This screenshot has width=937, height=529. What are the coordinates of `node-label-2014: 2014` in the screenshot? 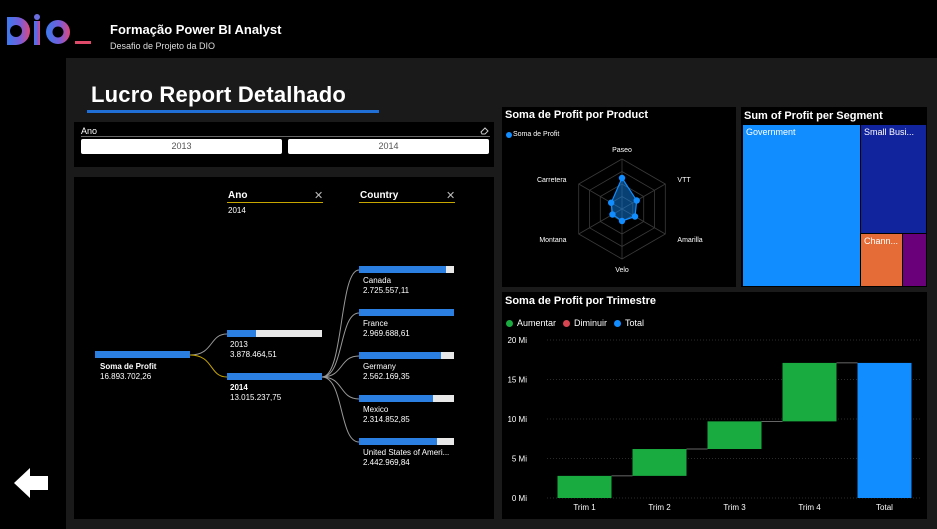 It's located at (239, 387).